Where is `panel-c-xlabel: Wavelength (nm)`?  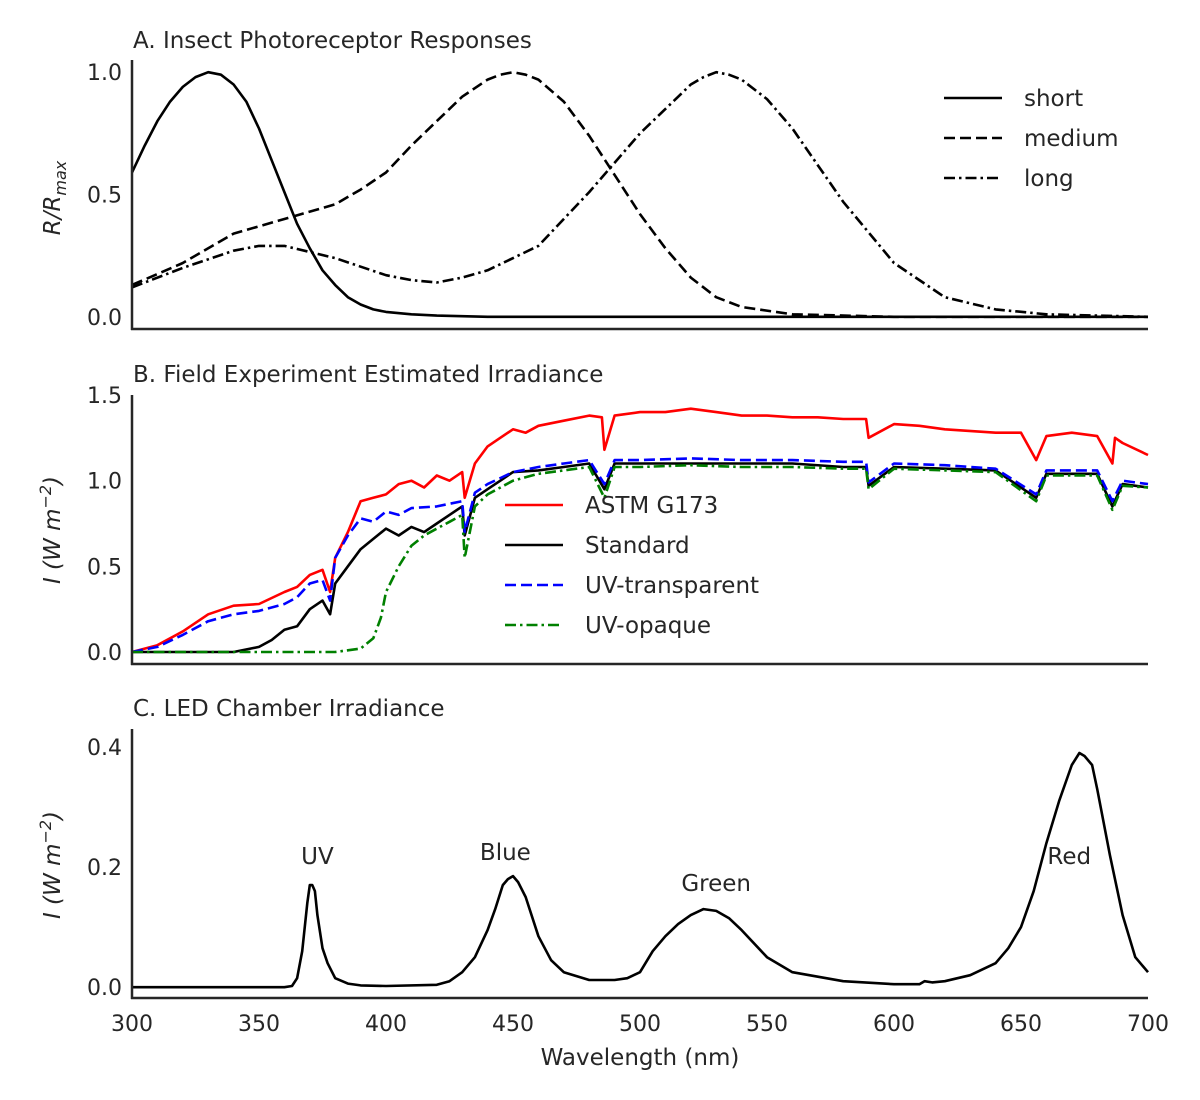
panel-c-xlabel: Wavelength (nm) is located at coordinates (640, 1058).